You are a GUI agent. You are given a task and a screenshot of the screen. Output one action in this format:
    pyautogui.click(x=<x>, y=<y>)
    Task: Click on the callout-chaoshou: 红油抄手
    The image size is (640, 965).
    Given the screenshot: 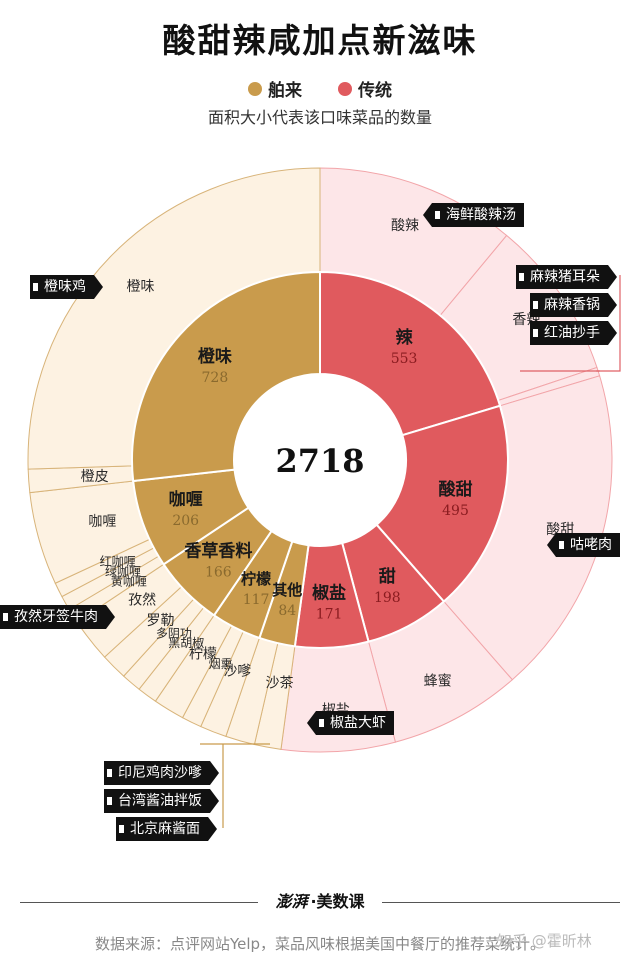 What is the action you would take?
    pyautogui.click(x=573, y=333)
    